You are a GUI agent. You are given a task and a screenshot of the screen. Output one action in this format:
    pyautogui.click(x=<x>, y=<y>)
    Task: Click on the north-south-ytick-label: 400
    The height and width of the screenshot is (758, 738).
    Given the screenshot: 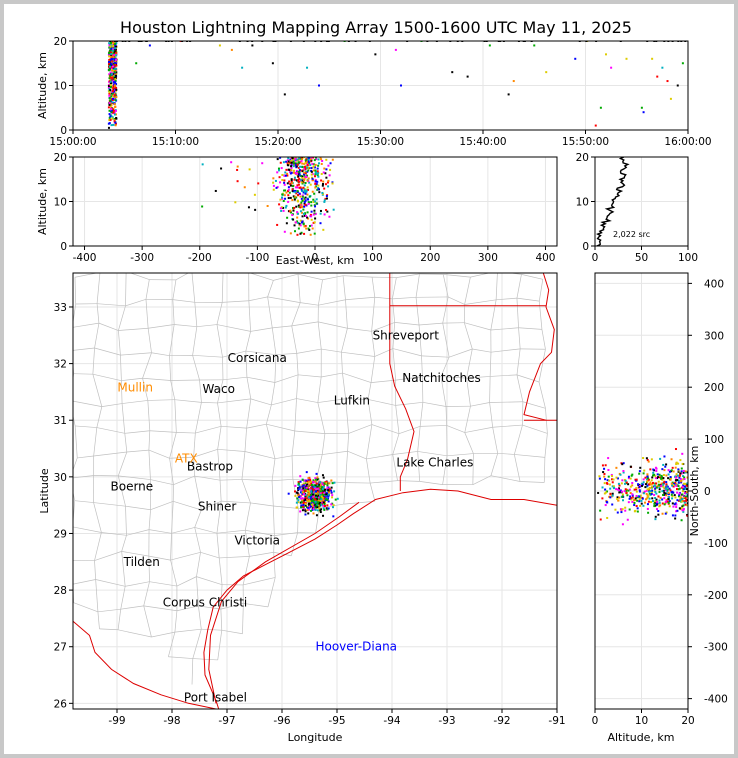 What is the action you would take?
    pyautogui.click(x=714, y=284)
    